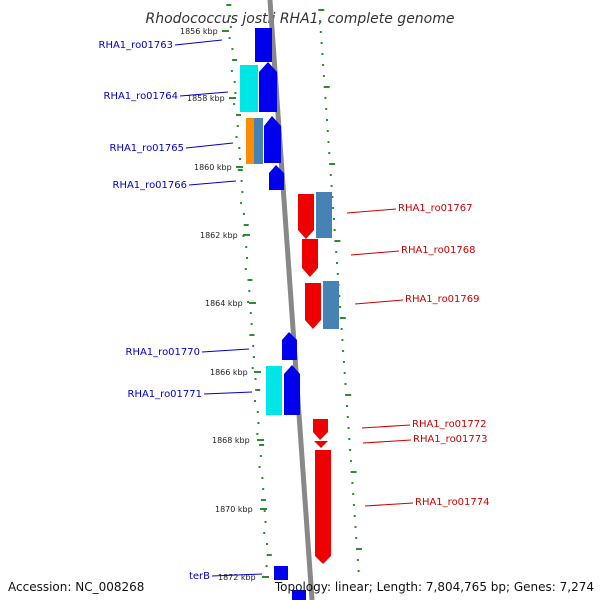 This screenshot has width=600, height=600. Describe the element at coordinates (450, 439) in the screenshot. I see `label-RHA1_ro01773: RHA1_ro01773` at that location.